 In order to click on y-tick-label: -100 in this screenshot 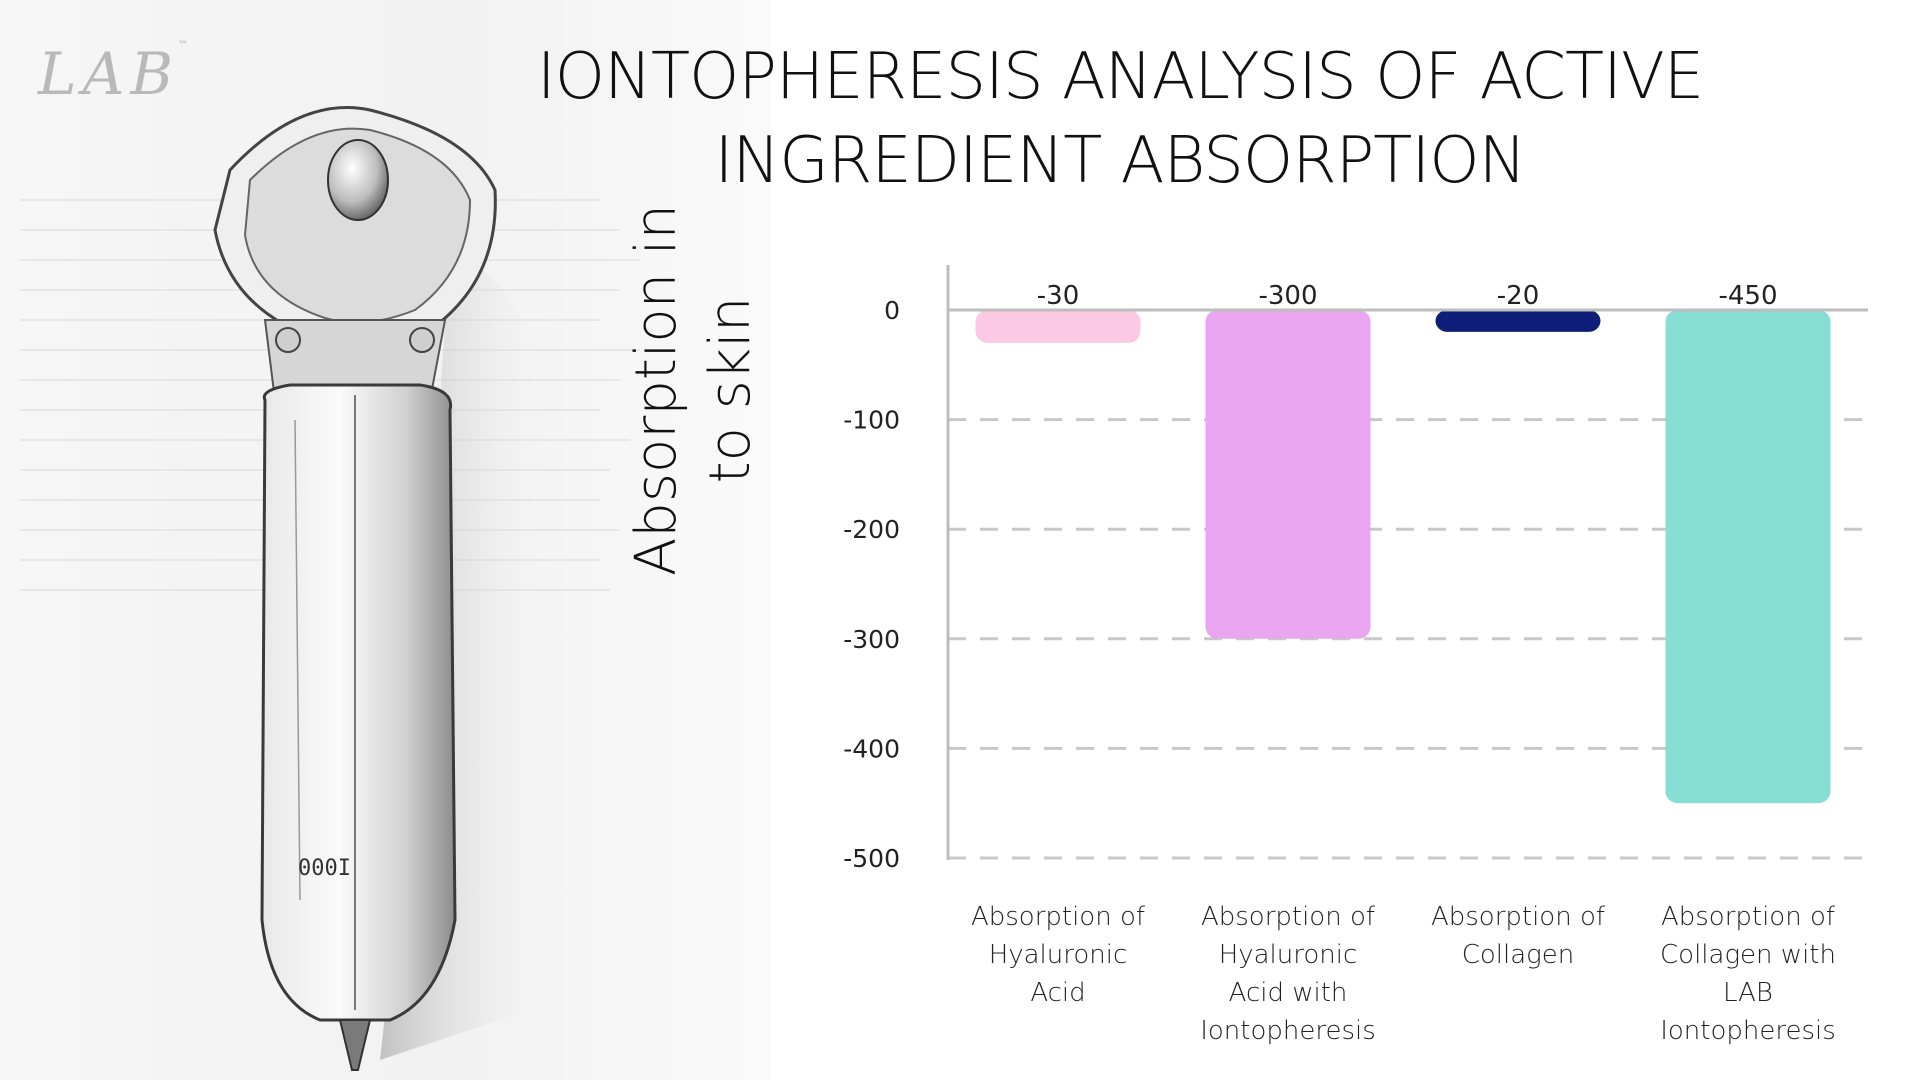, I will do `click(871, 420)`.